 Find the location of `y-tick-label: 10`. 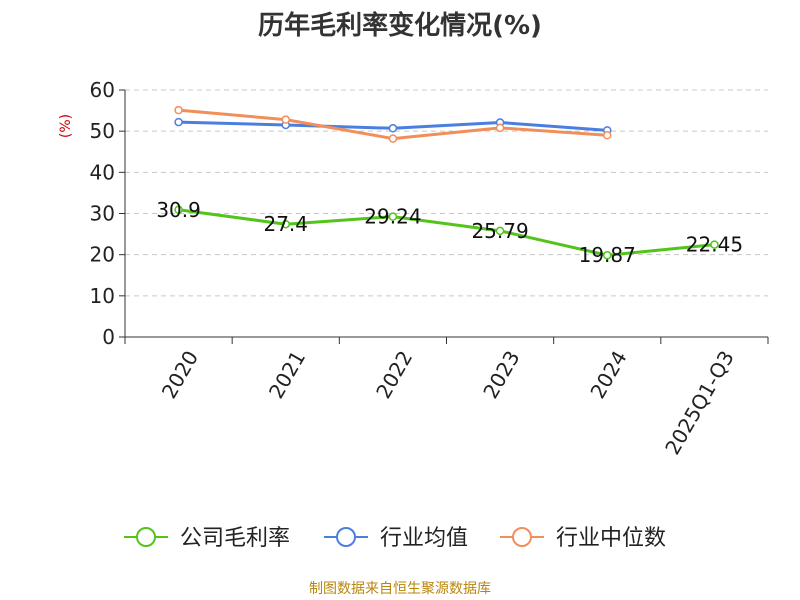

y-tick-label: 10 is located at coordinates (102, 296).